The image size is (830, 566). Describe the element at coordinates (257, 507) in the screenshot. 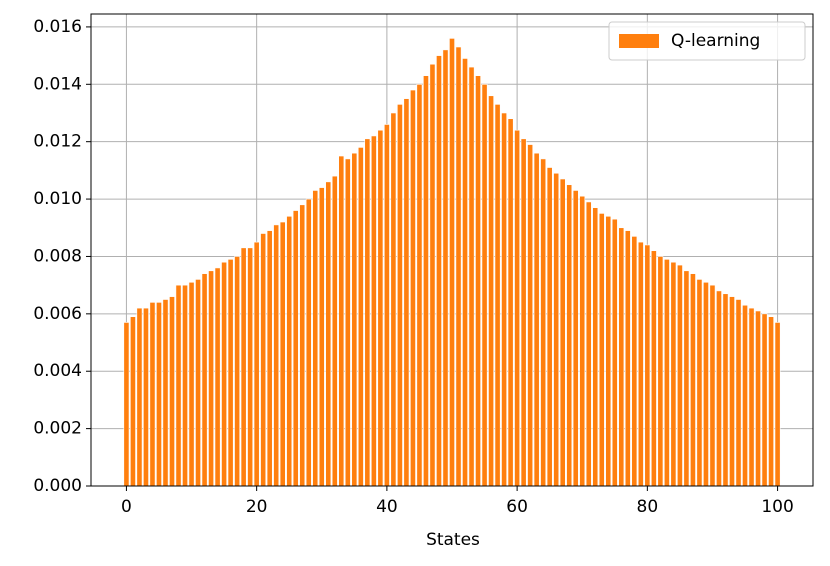

I see `x-tick-label: 20` at that location.